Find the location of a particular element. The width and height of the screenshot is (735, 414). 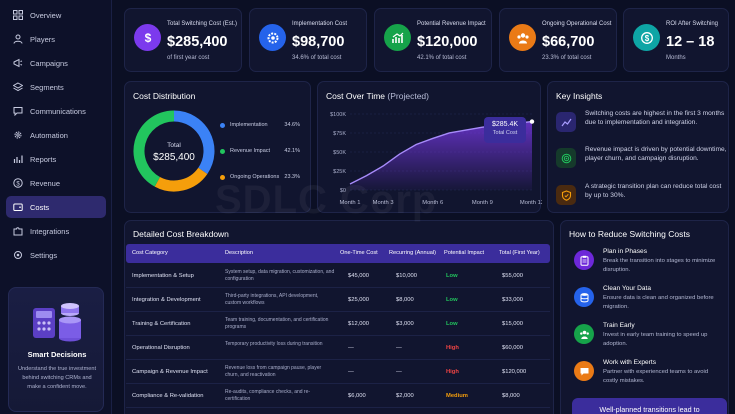

y-tick-label: $50K is located at coordinates (339, 153).